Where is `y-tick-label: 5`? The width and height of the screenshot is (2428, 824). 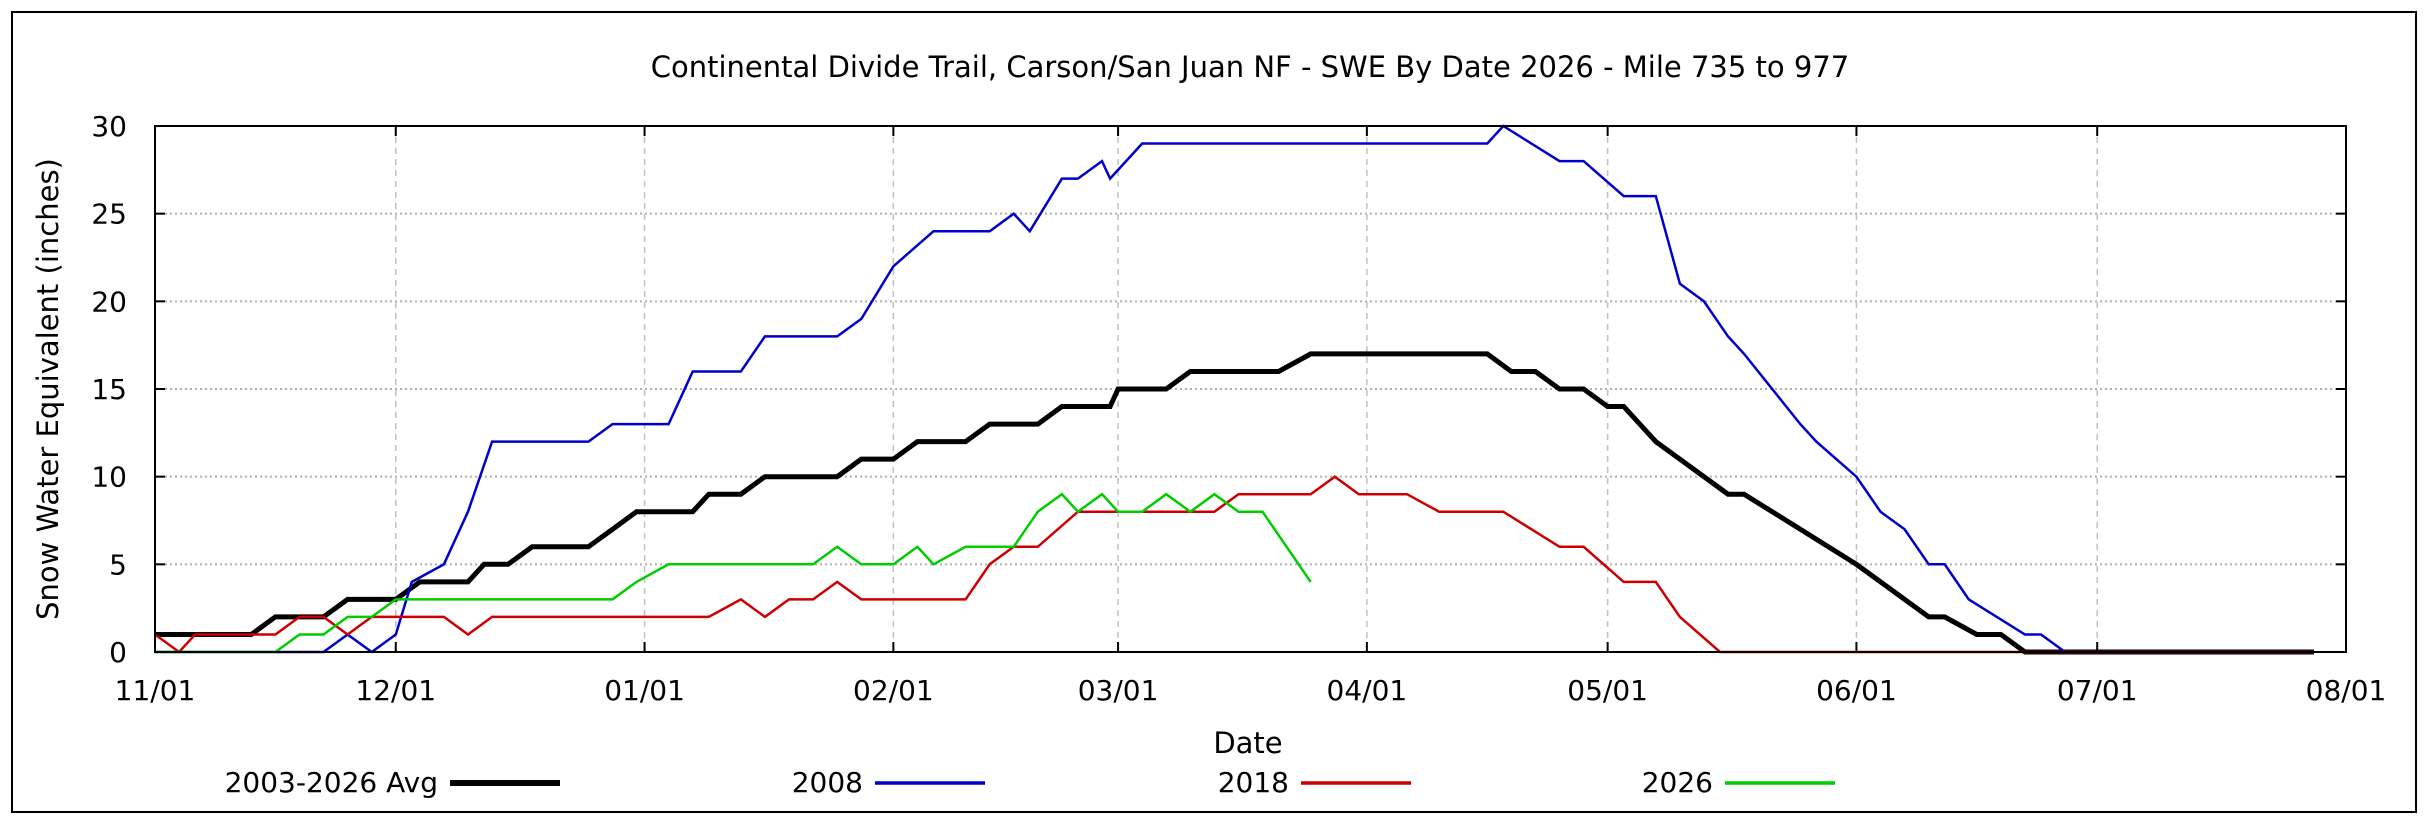 y-tick-label: 5 is located at coordinates (118, 564).